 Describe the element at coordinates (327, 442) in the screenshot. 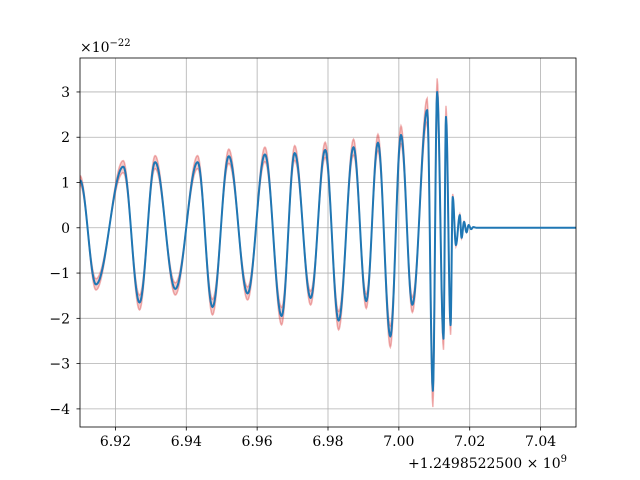

I see `x-tick-label: 6.98` at that location.